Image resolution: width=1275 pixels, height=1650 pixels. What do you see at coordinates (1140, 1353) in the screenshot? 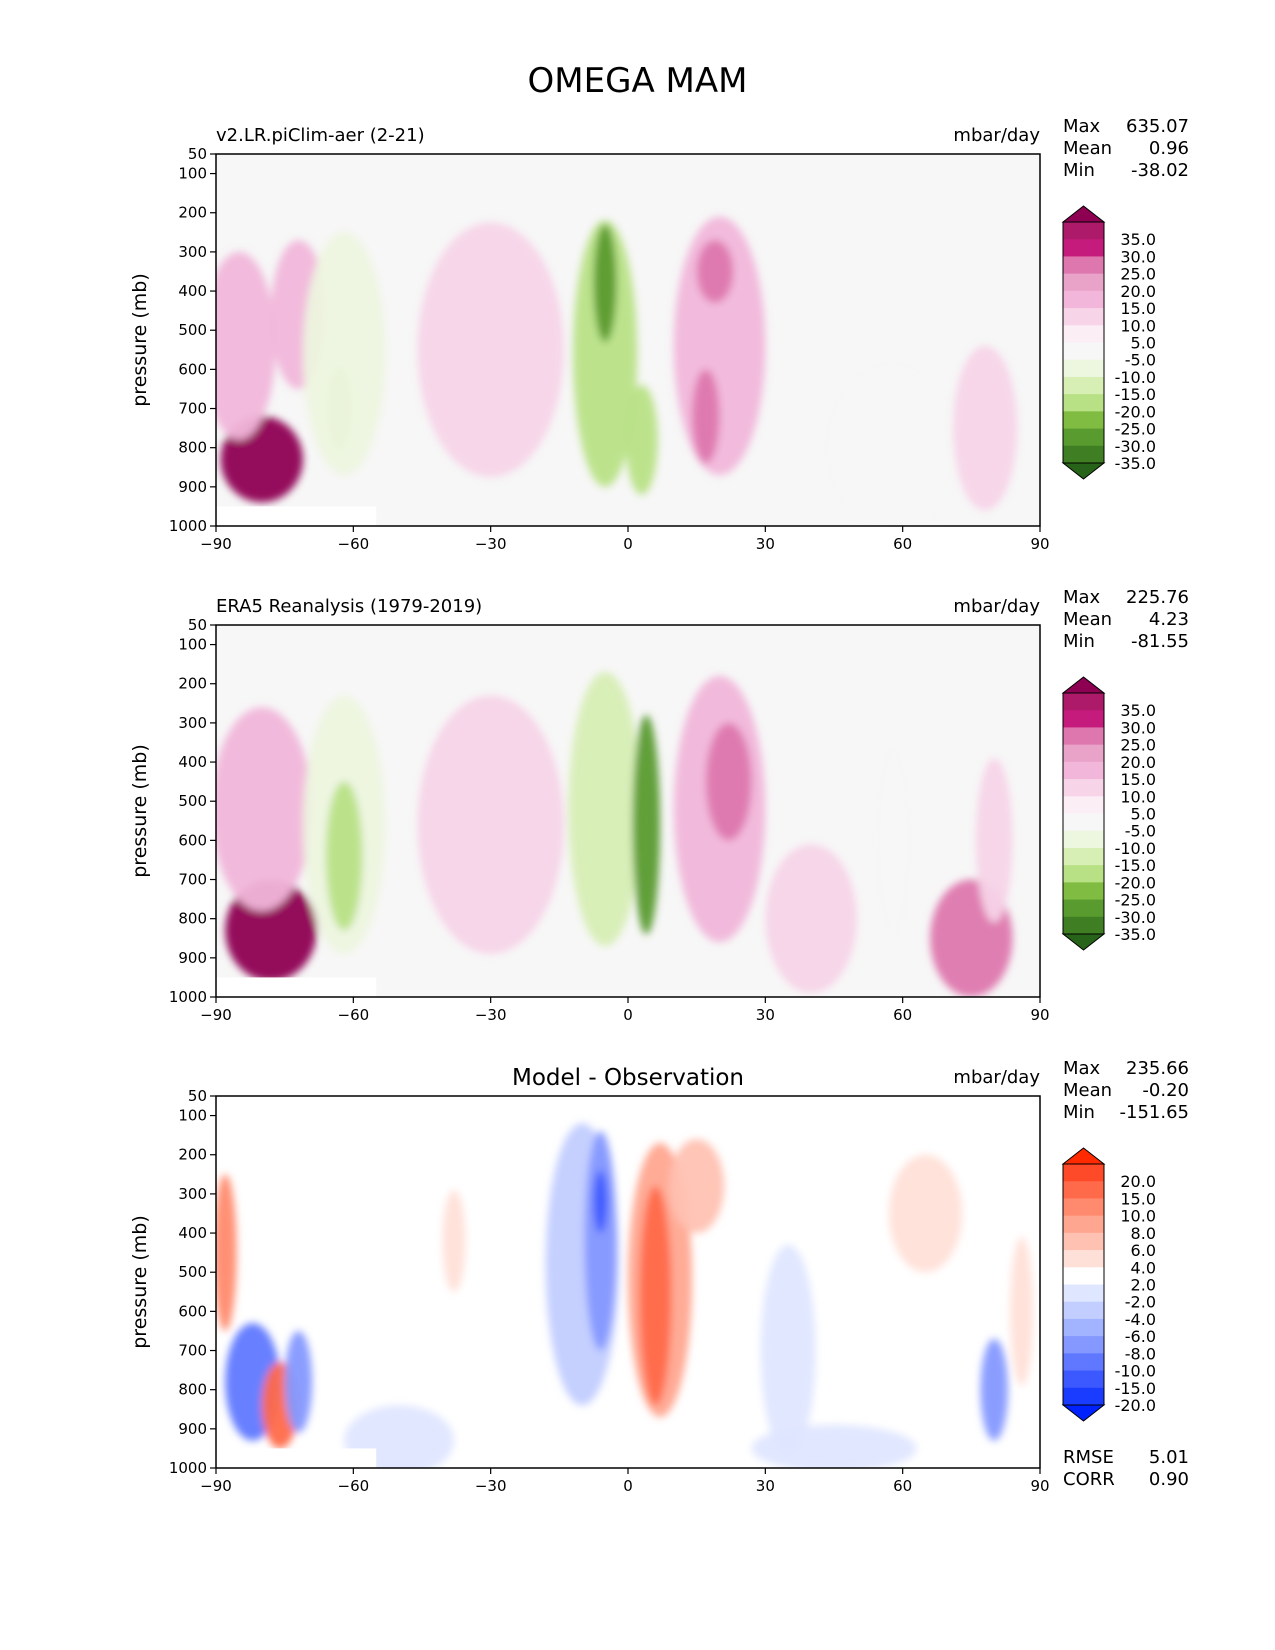
I see `colorbar-label: -8.0` at bounding box center [1140, 1353].